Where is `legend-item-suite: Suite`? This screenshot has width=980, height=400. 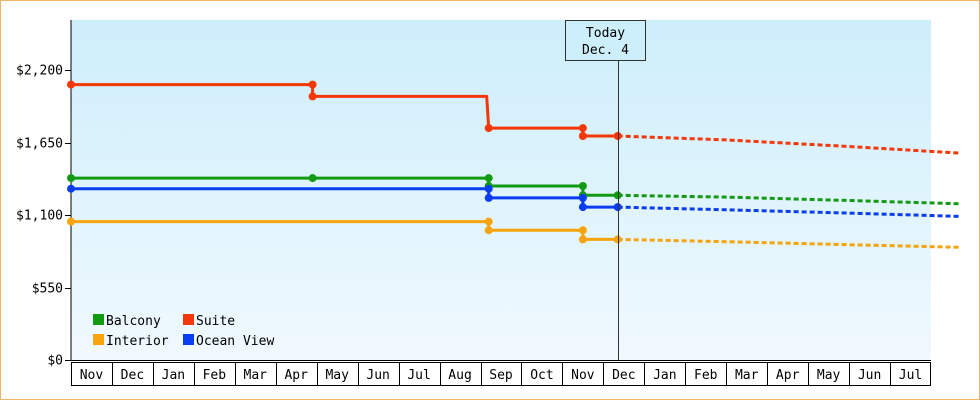 legend-item-suite: Suite is located at coordinates (209, 321).